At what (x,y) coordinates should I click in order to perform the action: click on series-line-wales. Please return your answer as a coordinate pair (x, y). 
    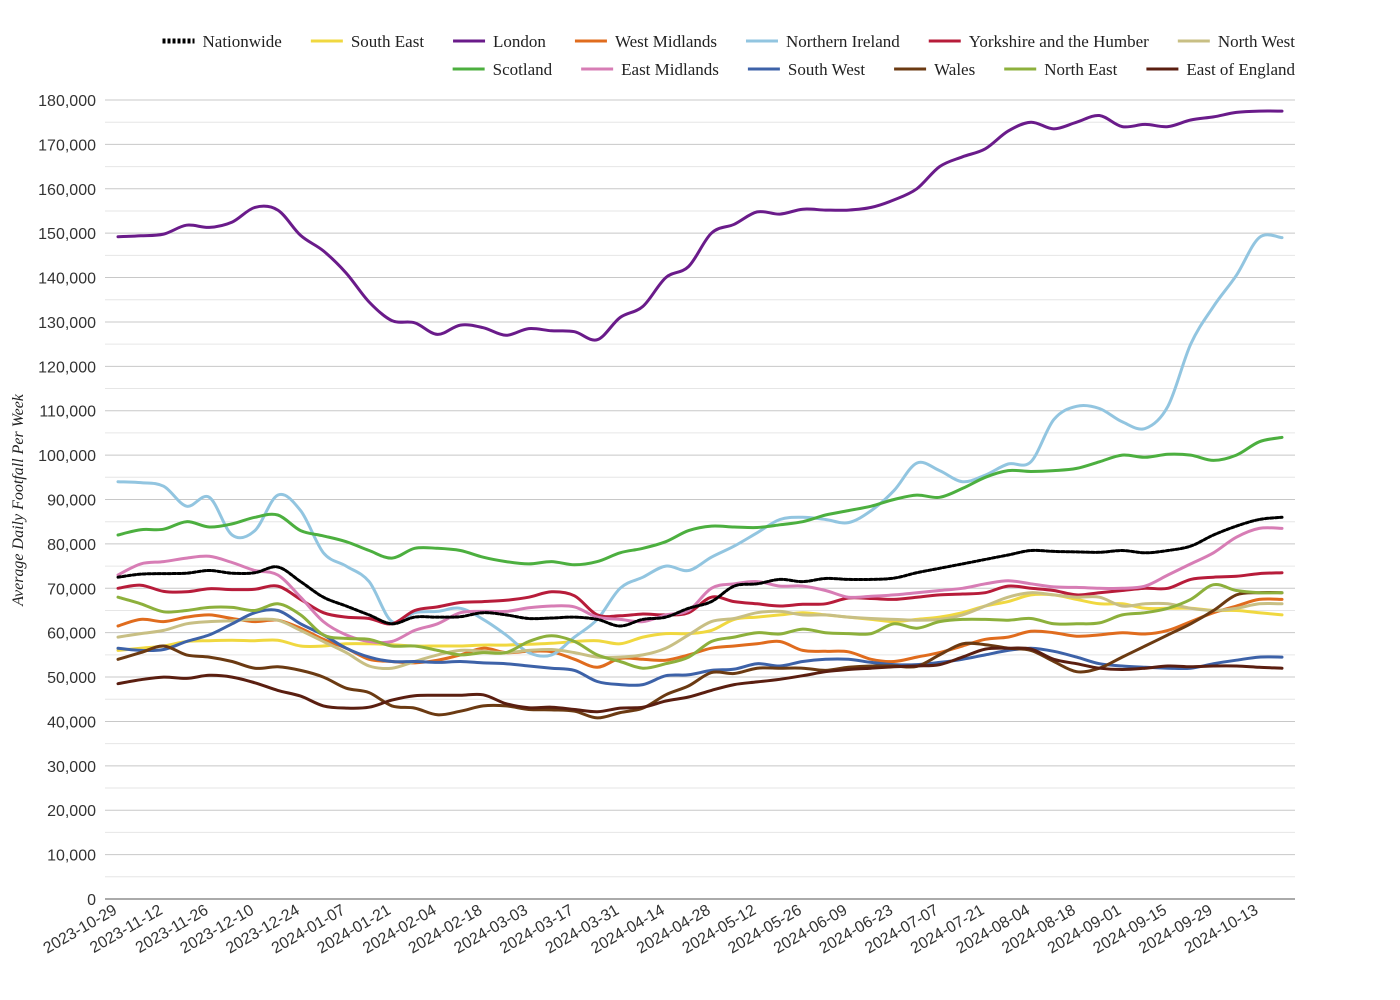
    Looking at the image, I should click on (700, 655).